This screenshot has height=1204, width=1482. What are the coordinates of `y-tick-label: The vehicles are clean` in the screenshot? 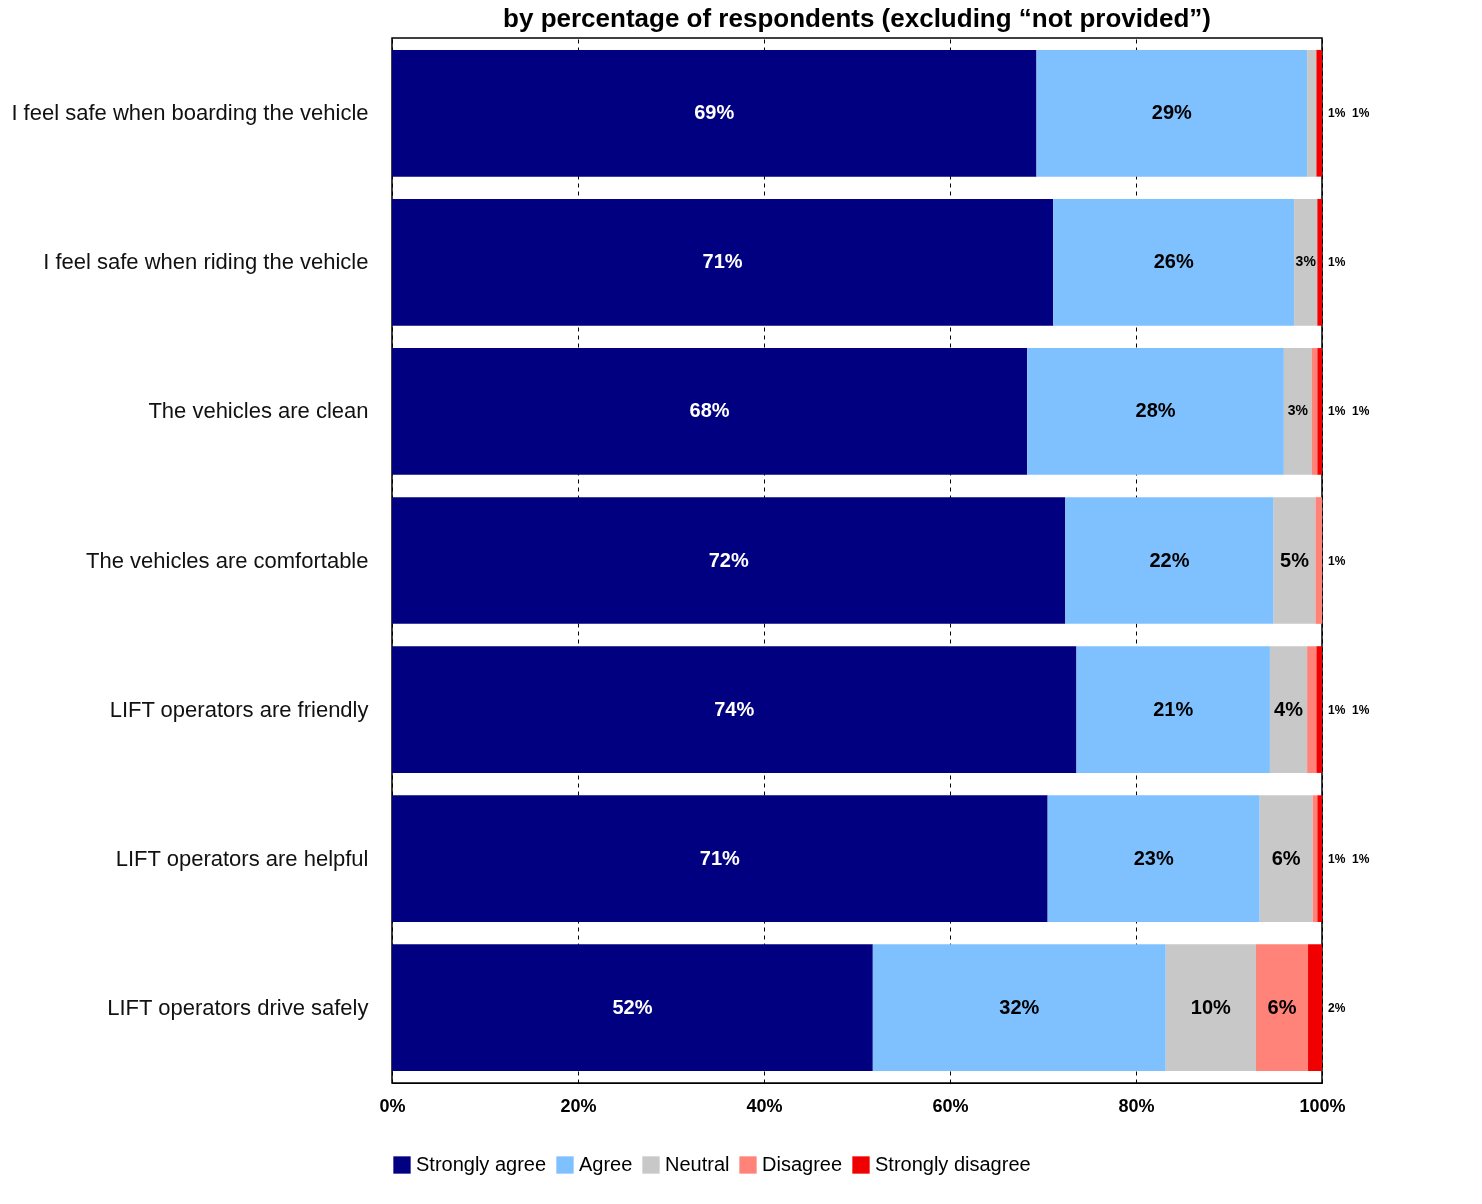 It's located at (258, 411).